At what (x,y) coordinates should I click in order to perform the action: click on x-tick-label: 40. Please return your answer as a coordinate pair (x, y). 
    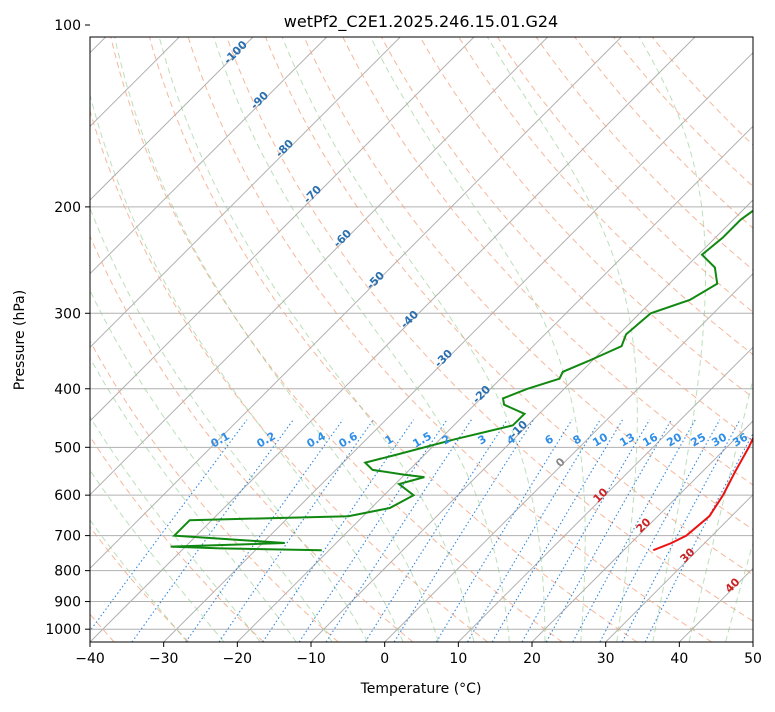
    Looking at the image, I should click on (679, 659).